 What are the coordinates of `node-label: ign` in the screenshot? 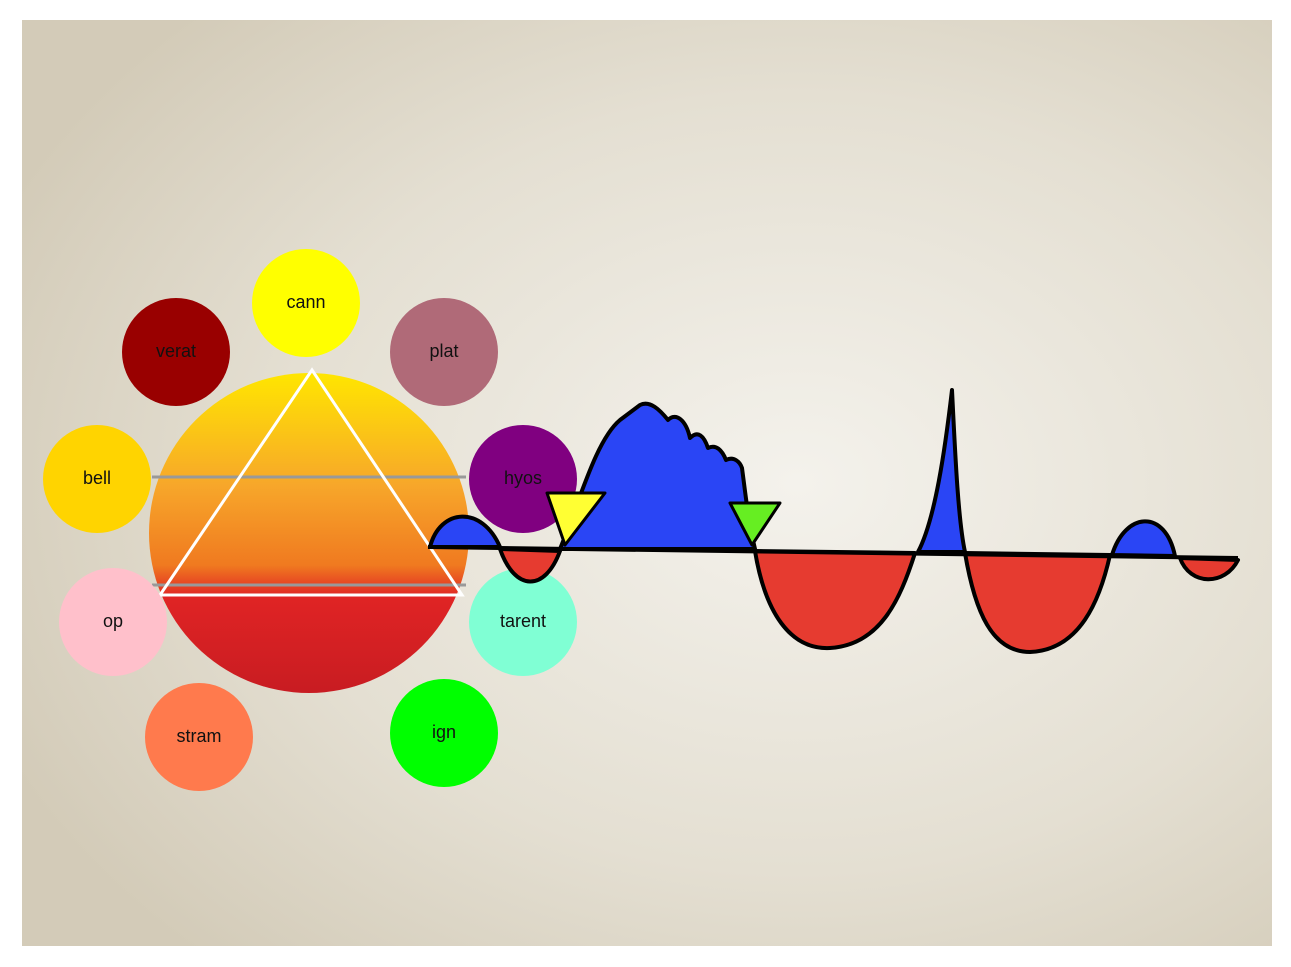 It's located at (444, 732).